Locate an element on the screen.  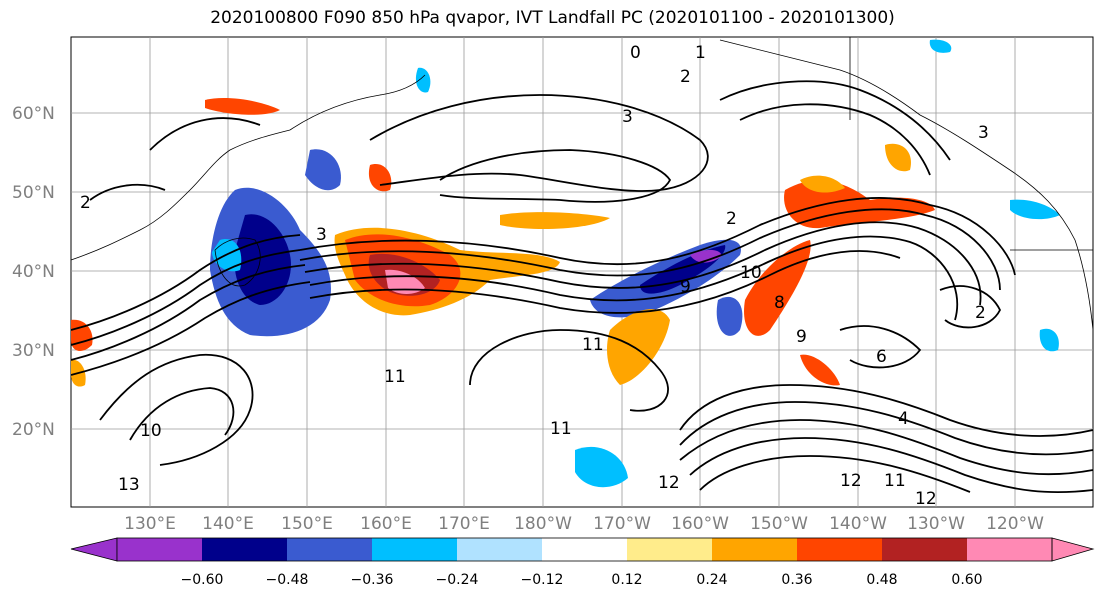
lon-label-130e: 130°E is located at coordinates (150, 524).